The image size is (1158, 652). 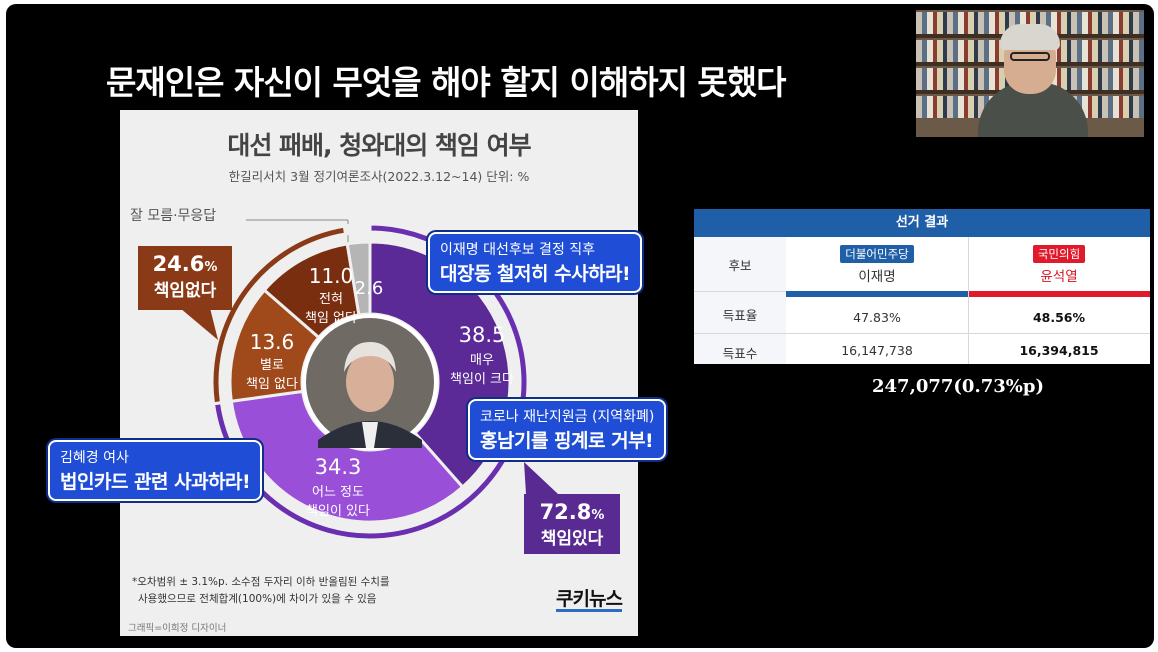 I want to click on speaker-hair, so click(x=1030, y=37).